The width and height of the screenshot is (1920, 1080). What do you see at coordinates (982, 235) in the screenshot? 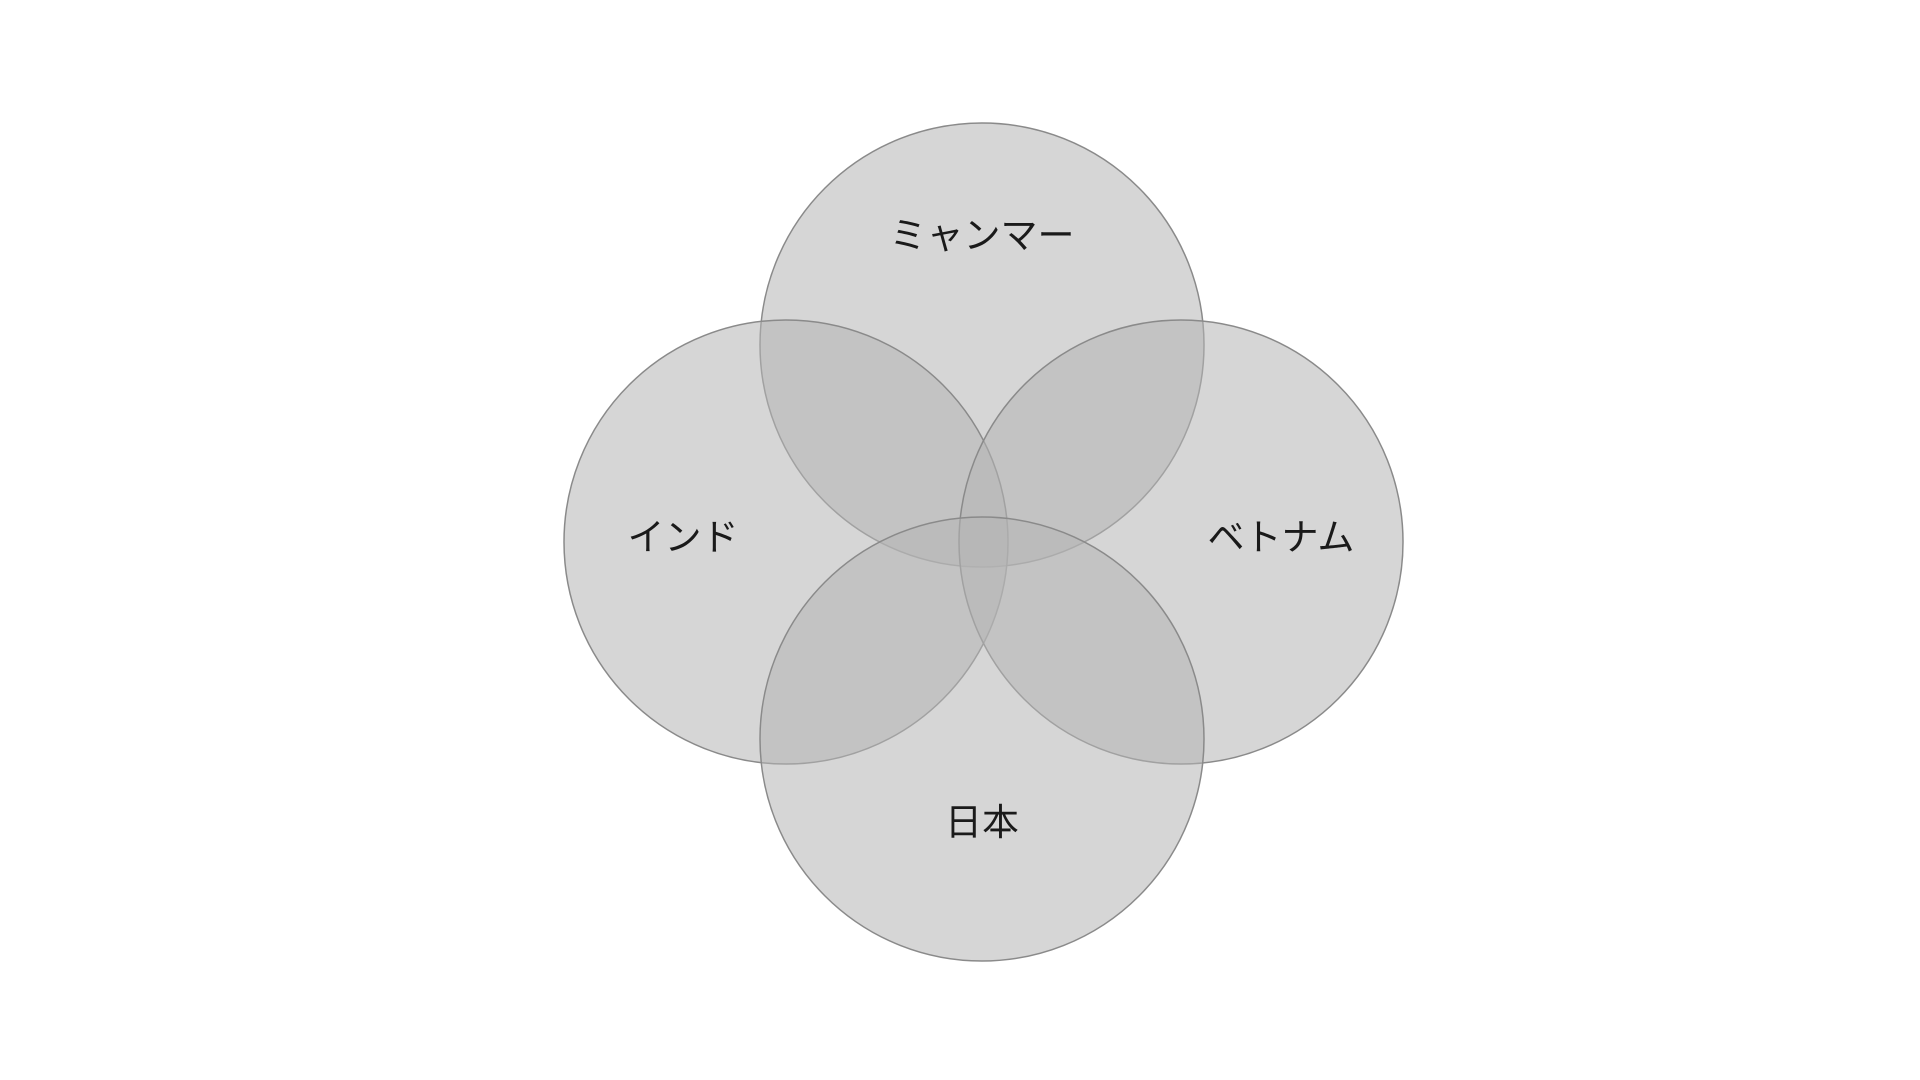
I see `label-myanmar: ミャンマー` at bounding box center [982, 235].